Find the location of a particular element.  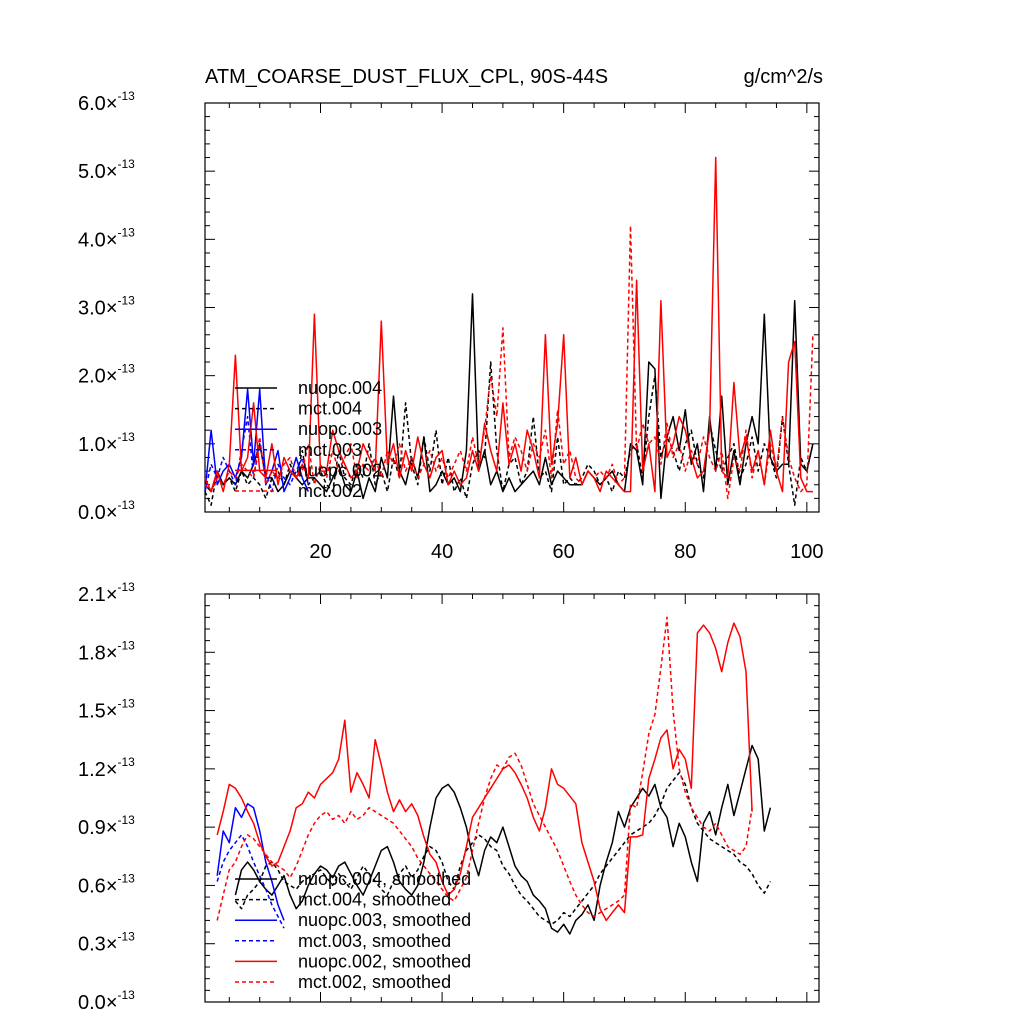

legend-label: nuopc.002 is located at coordinates (340, 470).